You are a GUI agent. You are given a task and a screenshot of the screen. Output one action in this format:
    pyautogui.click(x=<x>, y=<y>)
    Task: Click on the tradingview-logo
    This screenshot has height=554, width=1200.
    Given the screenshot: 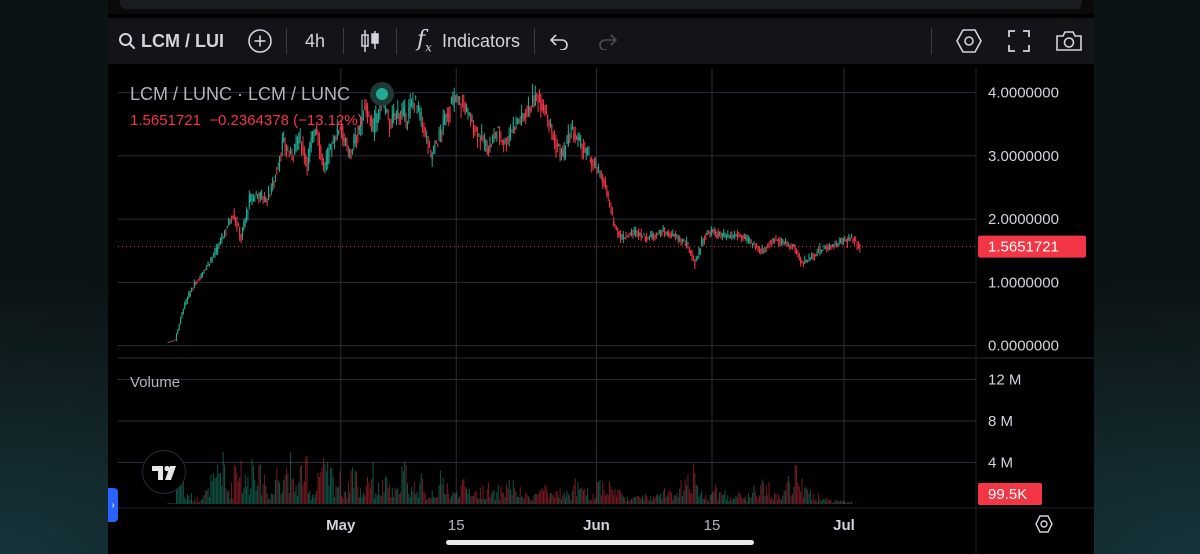 What is the action you would take?
    pyautogui.click(x=164, y=472)
    